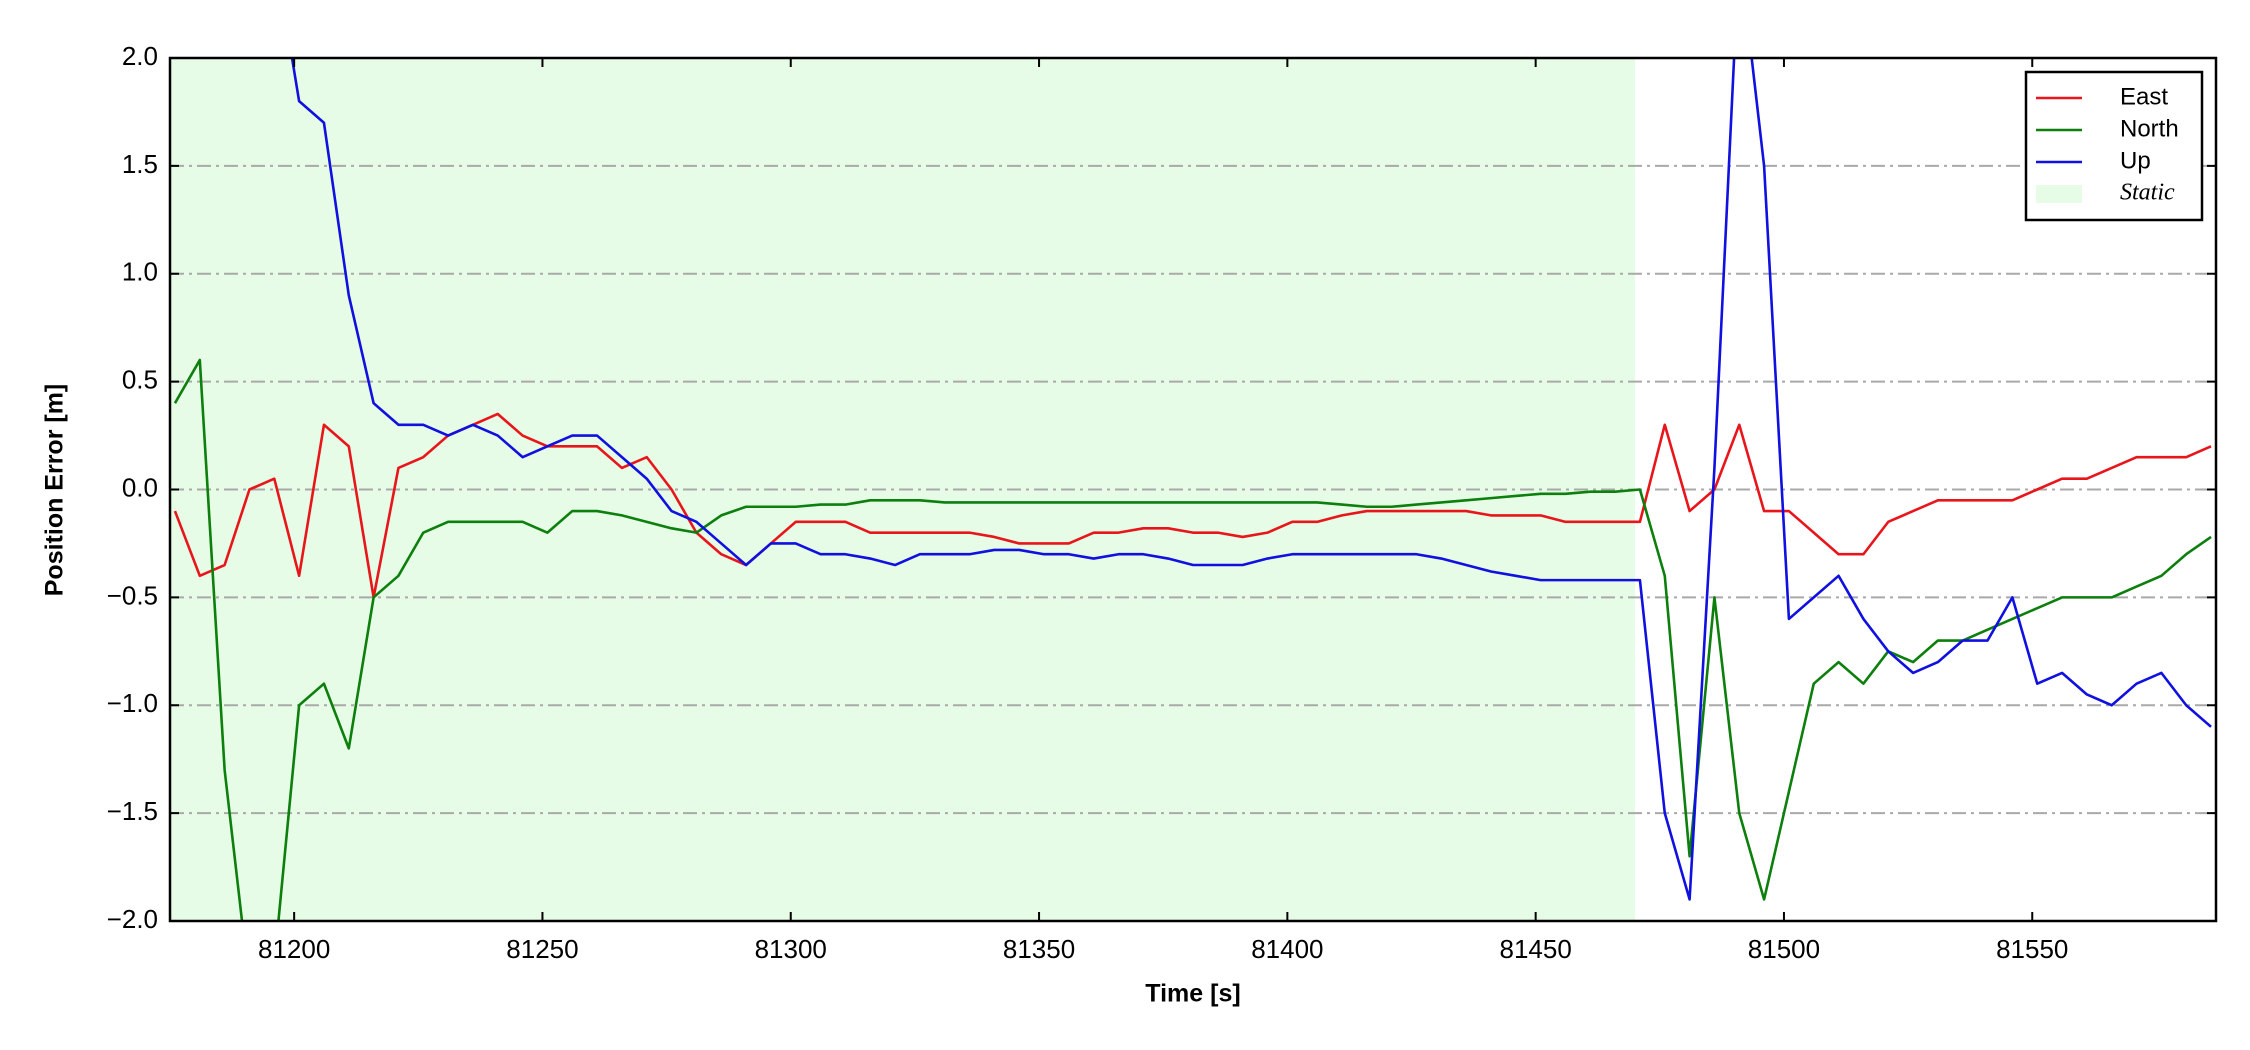  What do you see at coordinates (1535, 949) in the screenshot?
I see `x-tick-label: 81450` at bounding box center [1535, 949].